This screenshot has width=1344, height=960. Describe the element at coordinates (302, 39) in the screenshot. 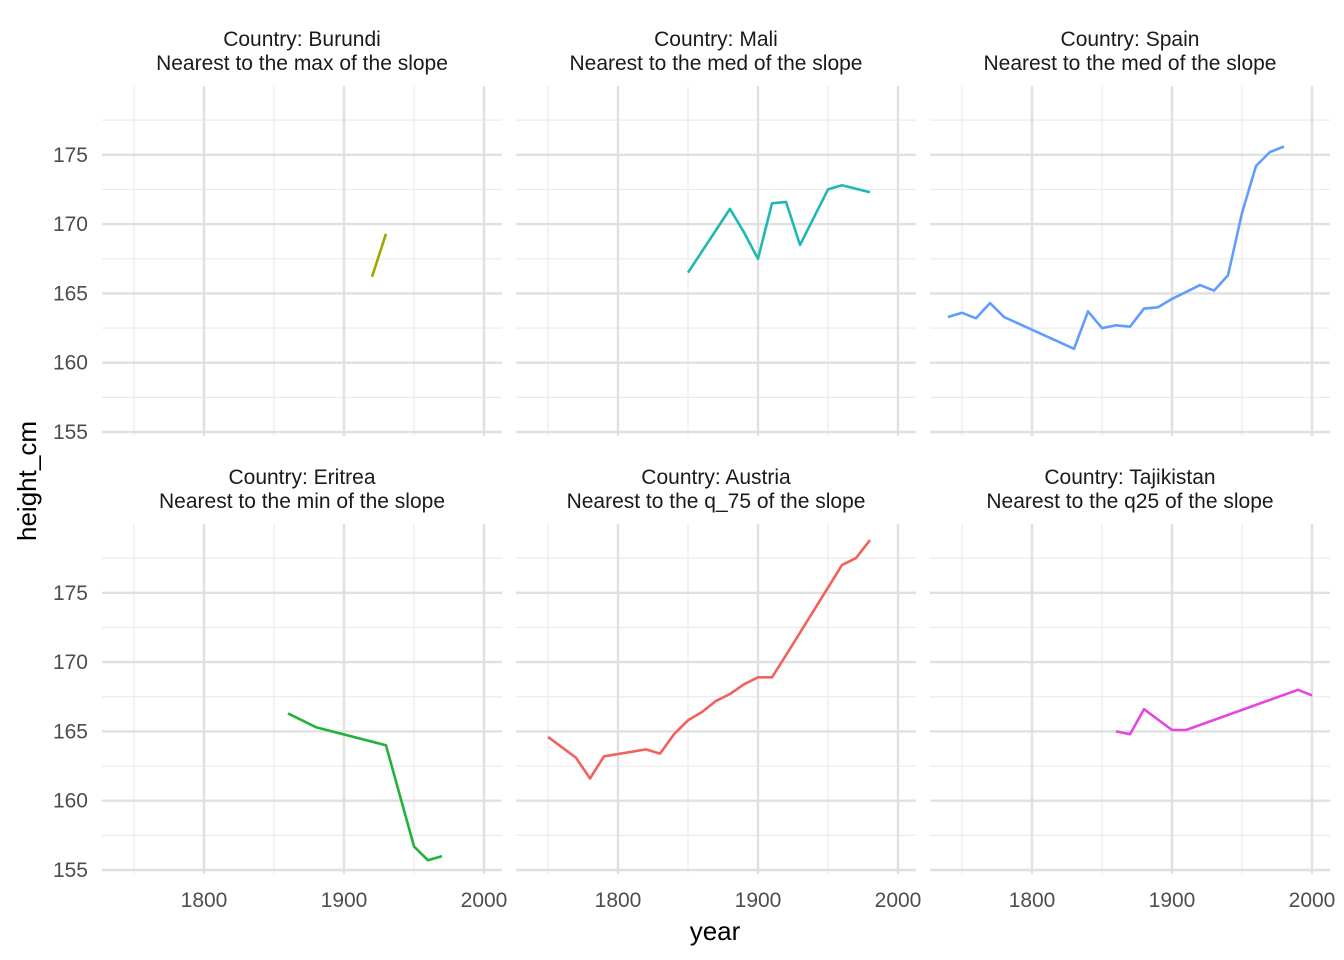

I see `panel-title: Country: Burundi` at that location.